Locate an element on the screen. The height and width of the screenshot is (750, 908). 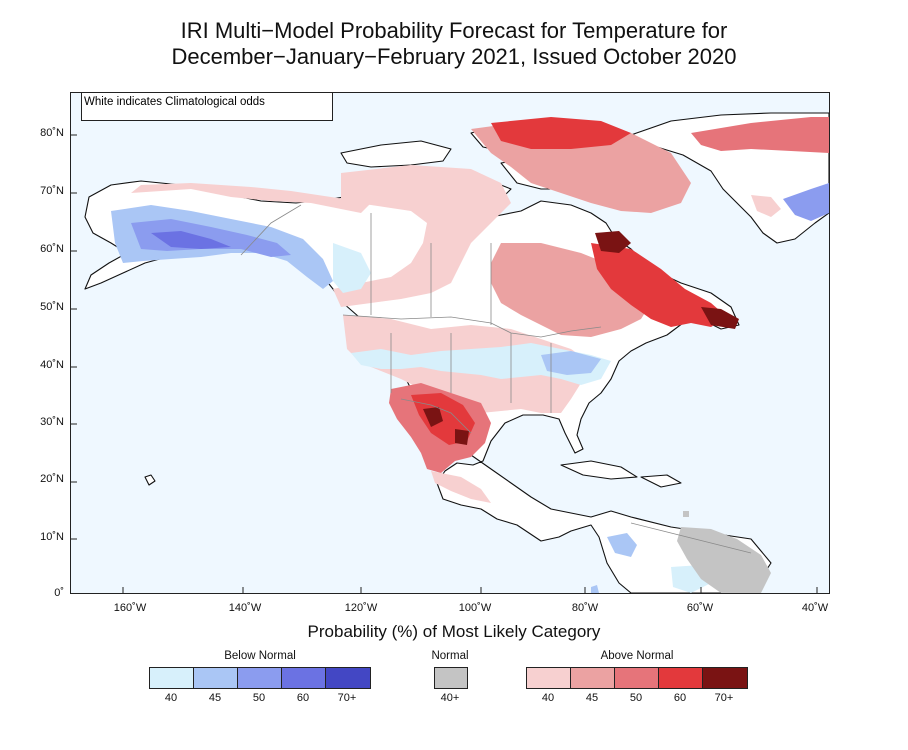
above-tick-50: 50 is located at coordinates (636, 698).